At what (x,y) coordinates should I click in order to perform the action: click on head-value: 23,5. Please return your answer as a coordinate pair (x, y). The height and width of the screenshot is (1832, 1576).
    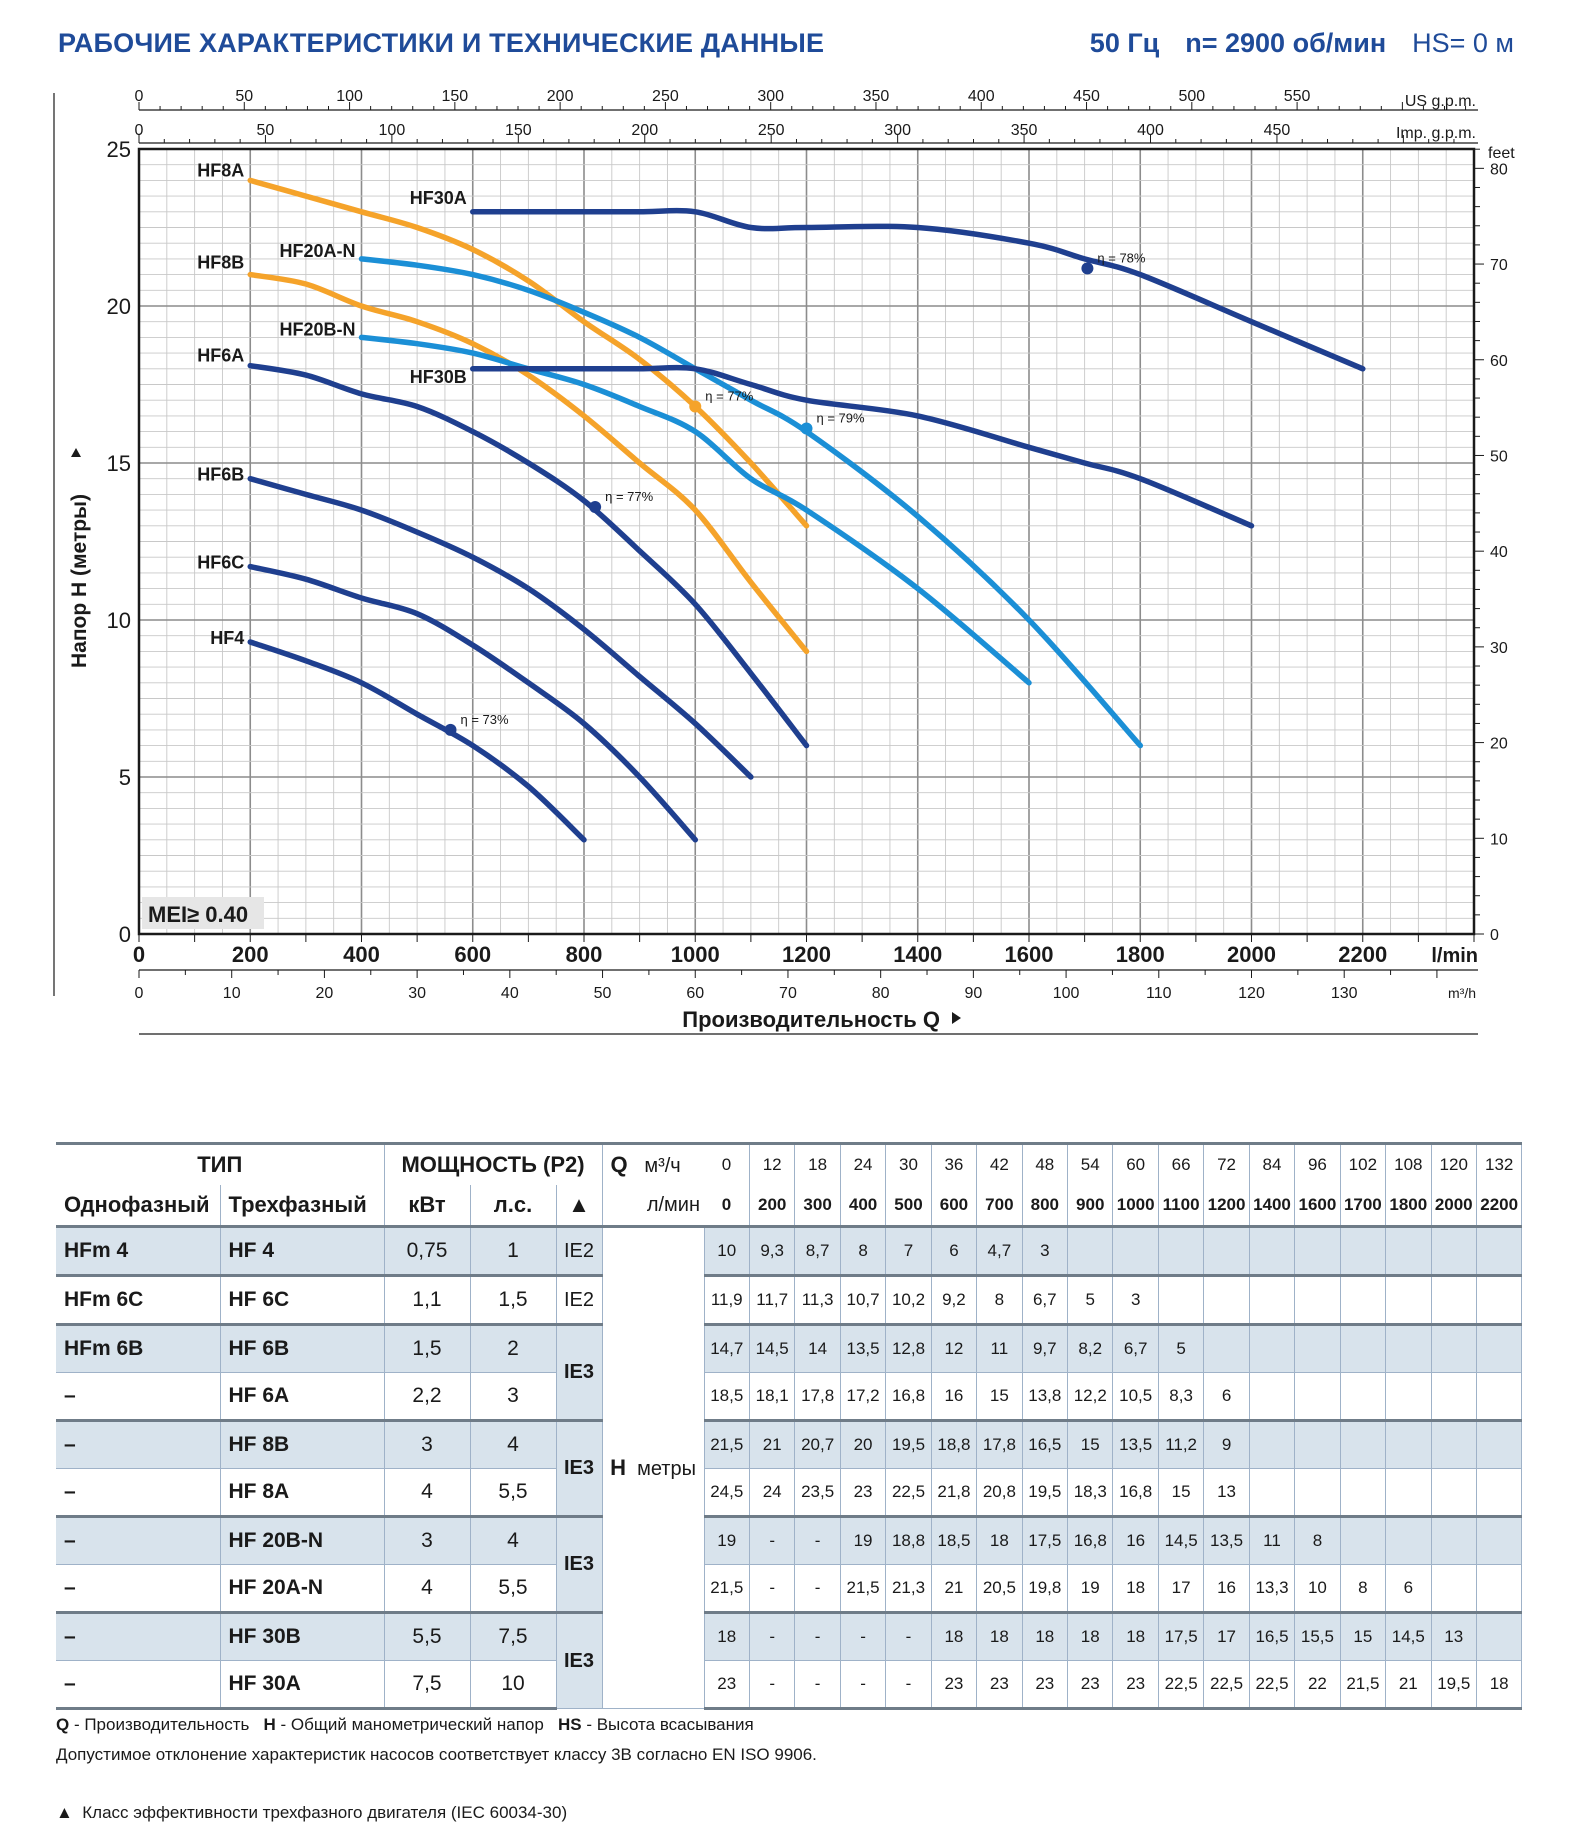
    Looking at the image, I should click on (817, 1492).